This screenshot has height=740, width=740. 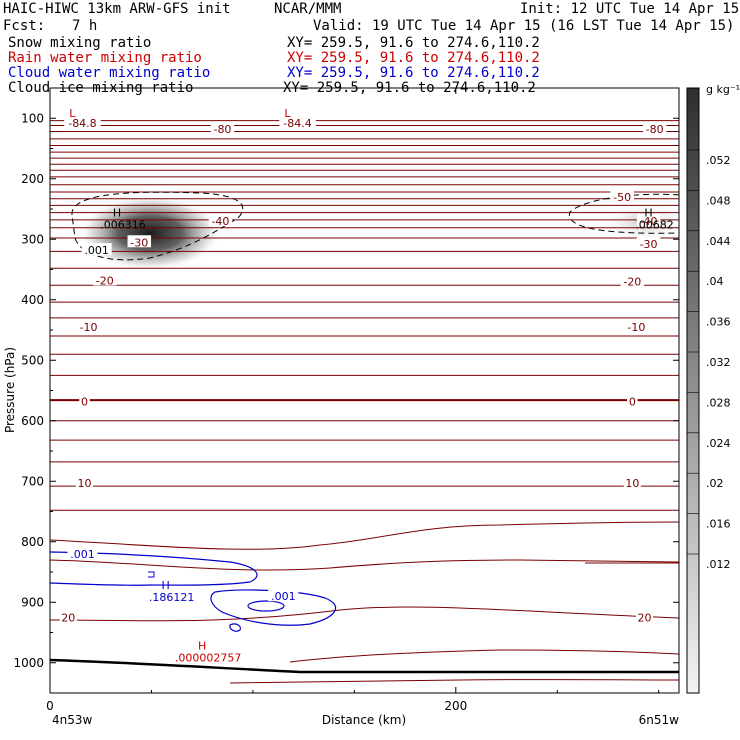 I want to click on organization: NCAR/MMM, so click(x=308, y=9).